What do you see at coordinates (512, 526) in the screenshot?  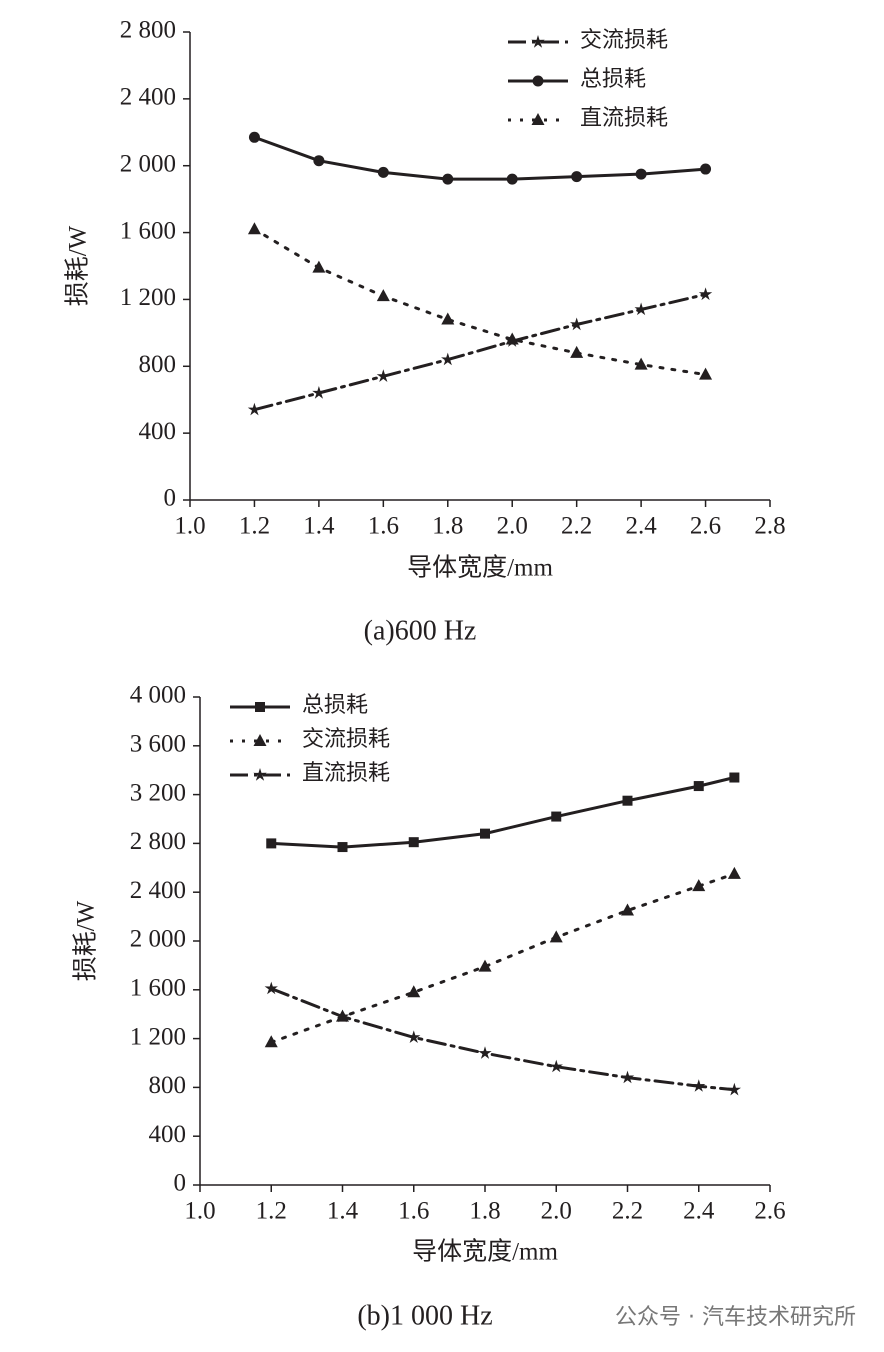 I see `x-tick-label: 2.0` at bounding box center [512, 526].